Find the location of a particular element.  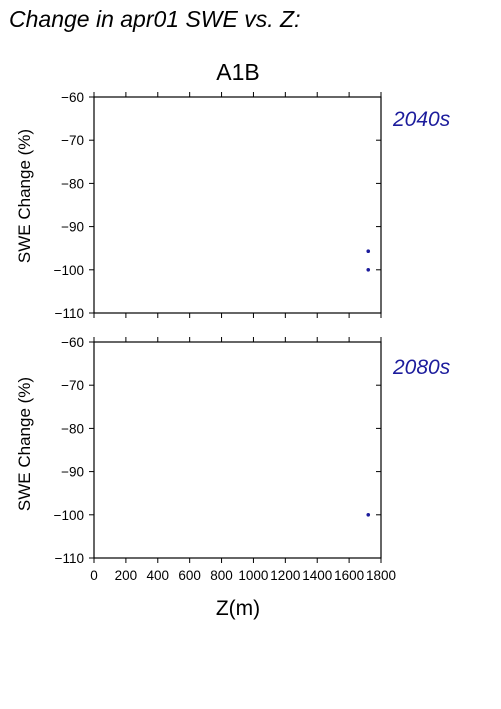

x-tick-label: 1600 is located at coordinates (349, 575).